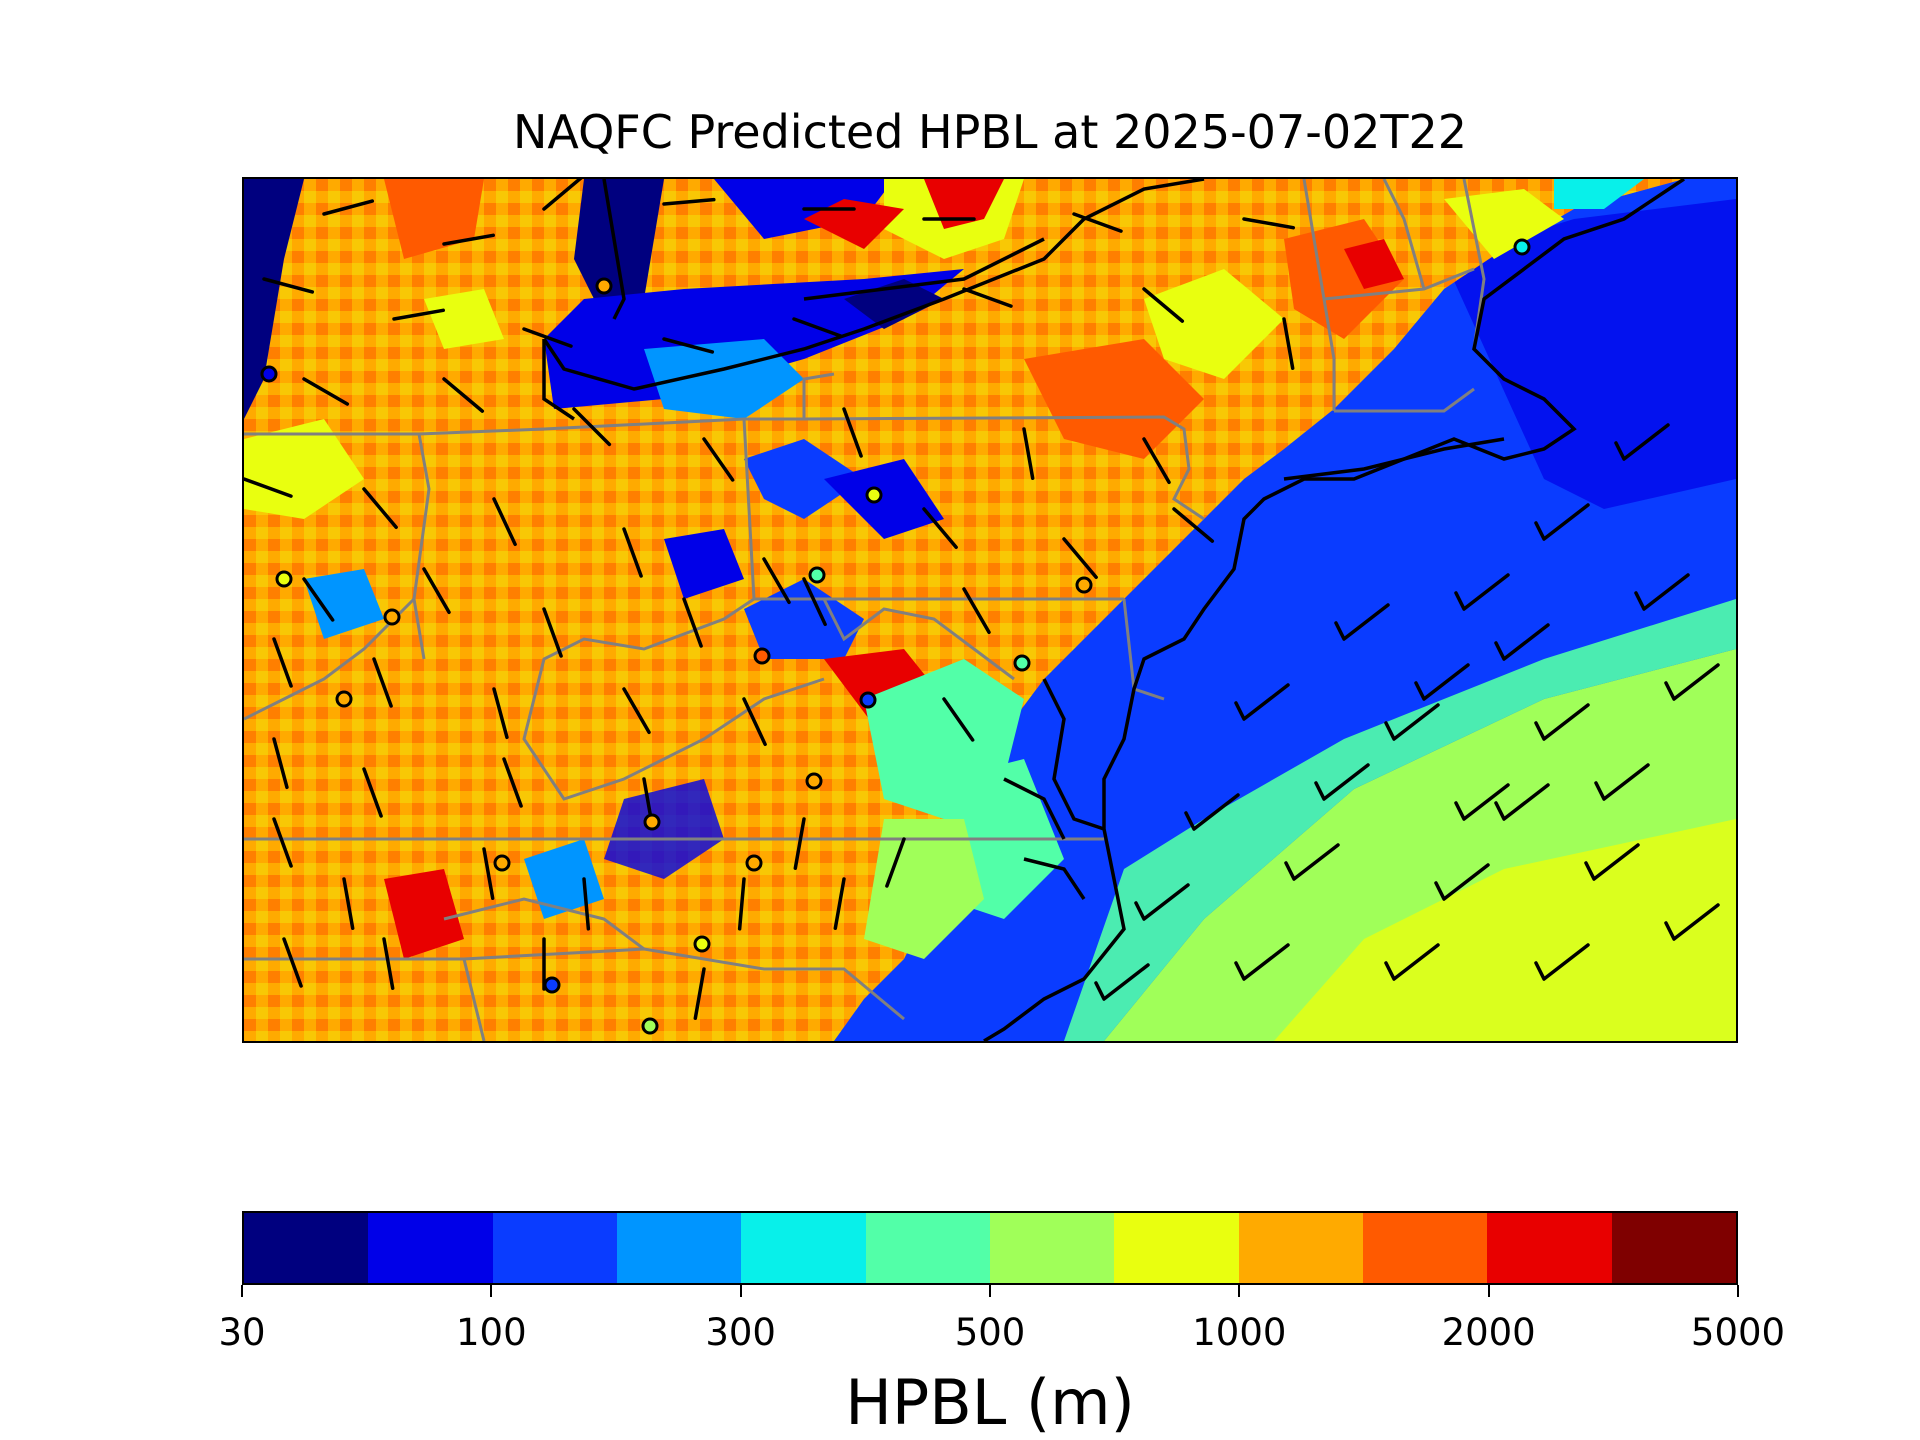 This screenshot has width=1920, height=1440. Describe the element at coordinates (1400, 820) in the screenshot. I see `ocean-transition` at that location.